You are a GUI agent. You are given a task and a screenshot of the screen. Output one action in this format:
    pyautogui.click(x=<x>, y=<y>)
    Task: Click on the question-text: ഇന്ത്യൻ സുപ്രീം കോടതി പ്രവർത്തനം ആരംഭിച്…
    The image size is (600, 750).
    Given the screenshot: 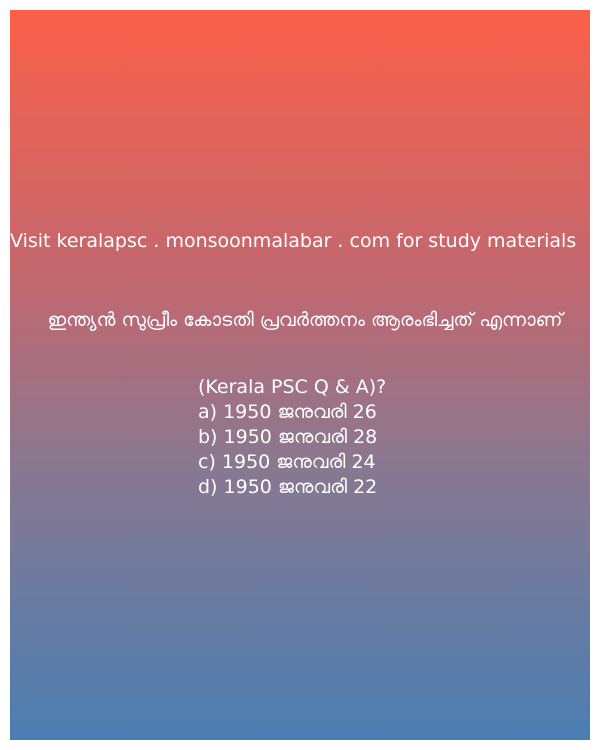 What is the action you would take?
    pyautogui.click(x=305, y=320)
    